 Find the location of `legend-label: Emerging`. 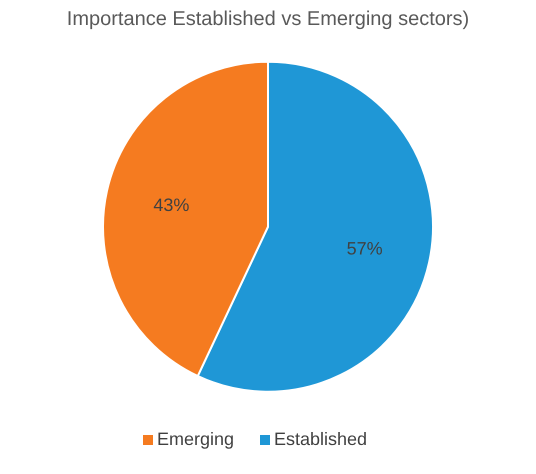

legend-label: Emerging is located at coordinates (195, 439).